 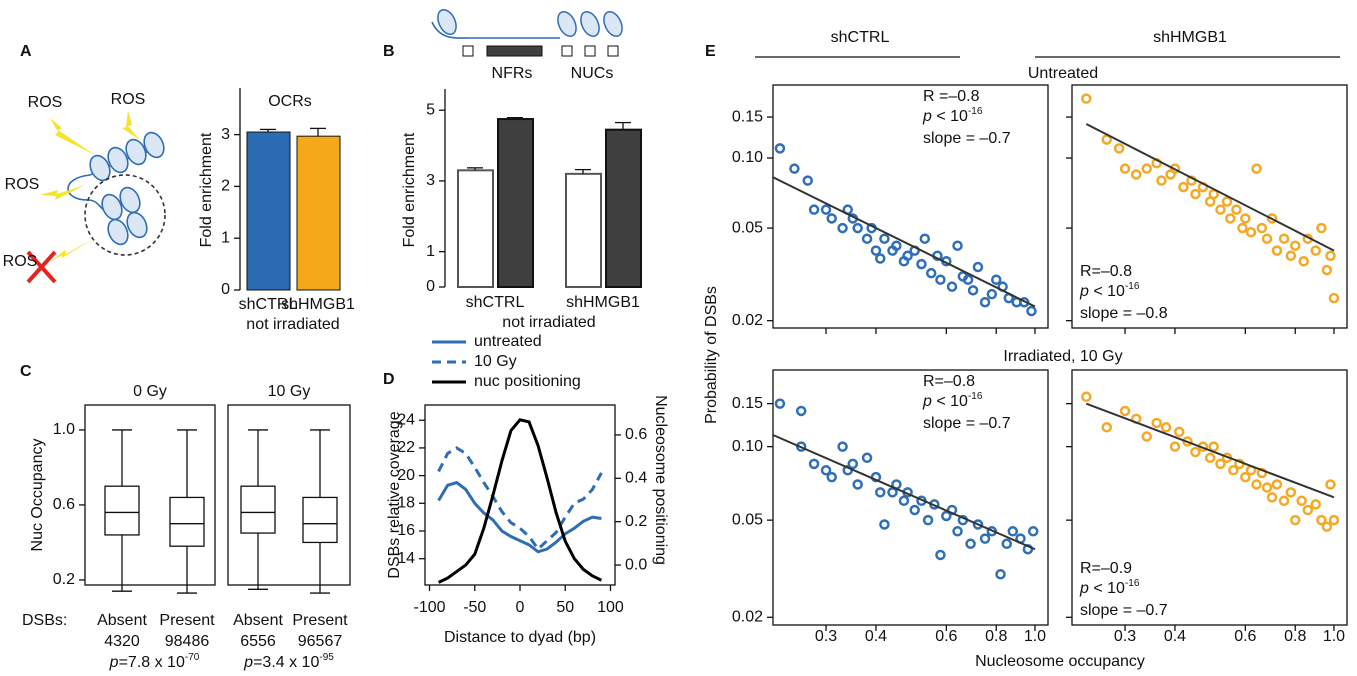 I want to click on count-label: 96567, so click(x=320, y=641).